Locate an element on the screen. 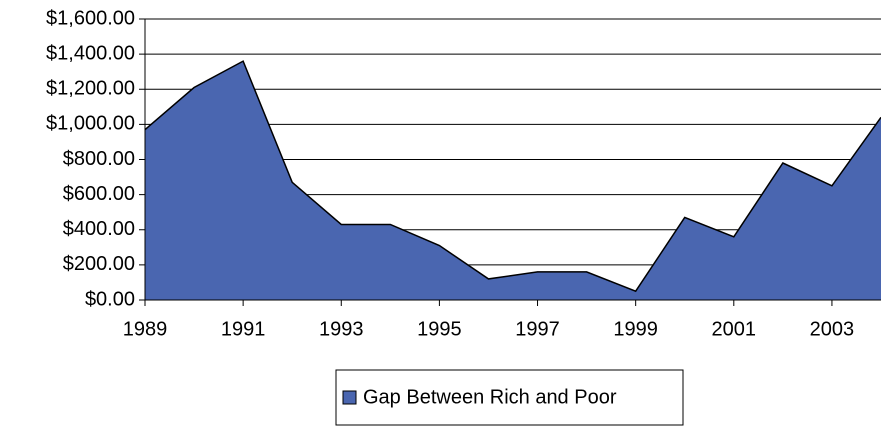 The height and width of the screenshot is (430, 881). x-tick-label: 2001 is located at coordinates (734, 329).